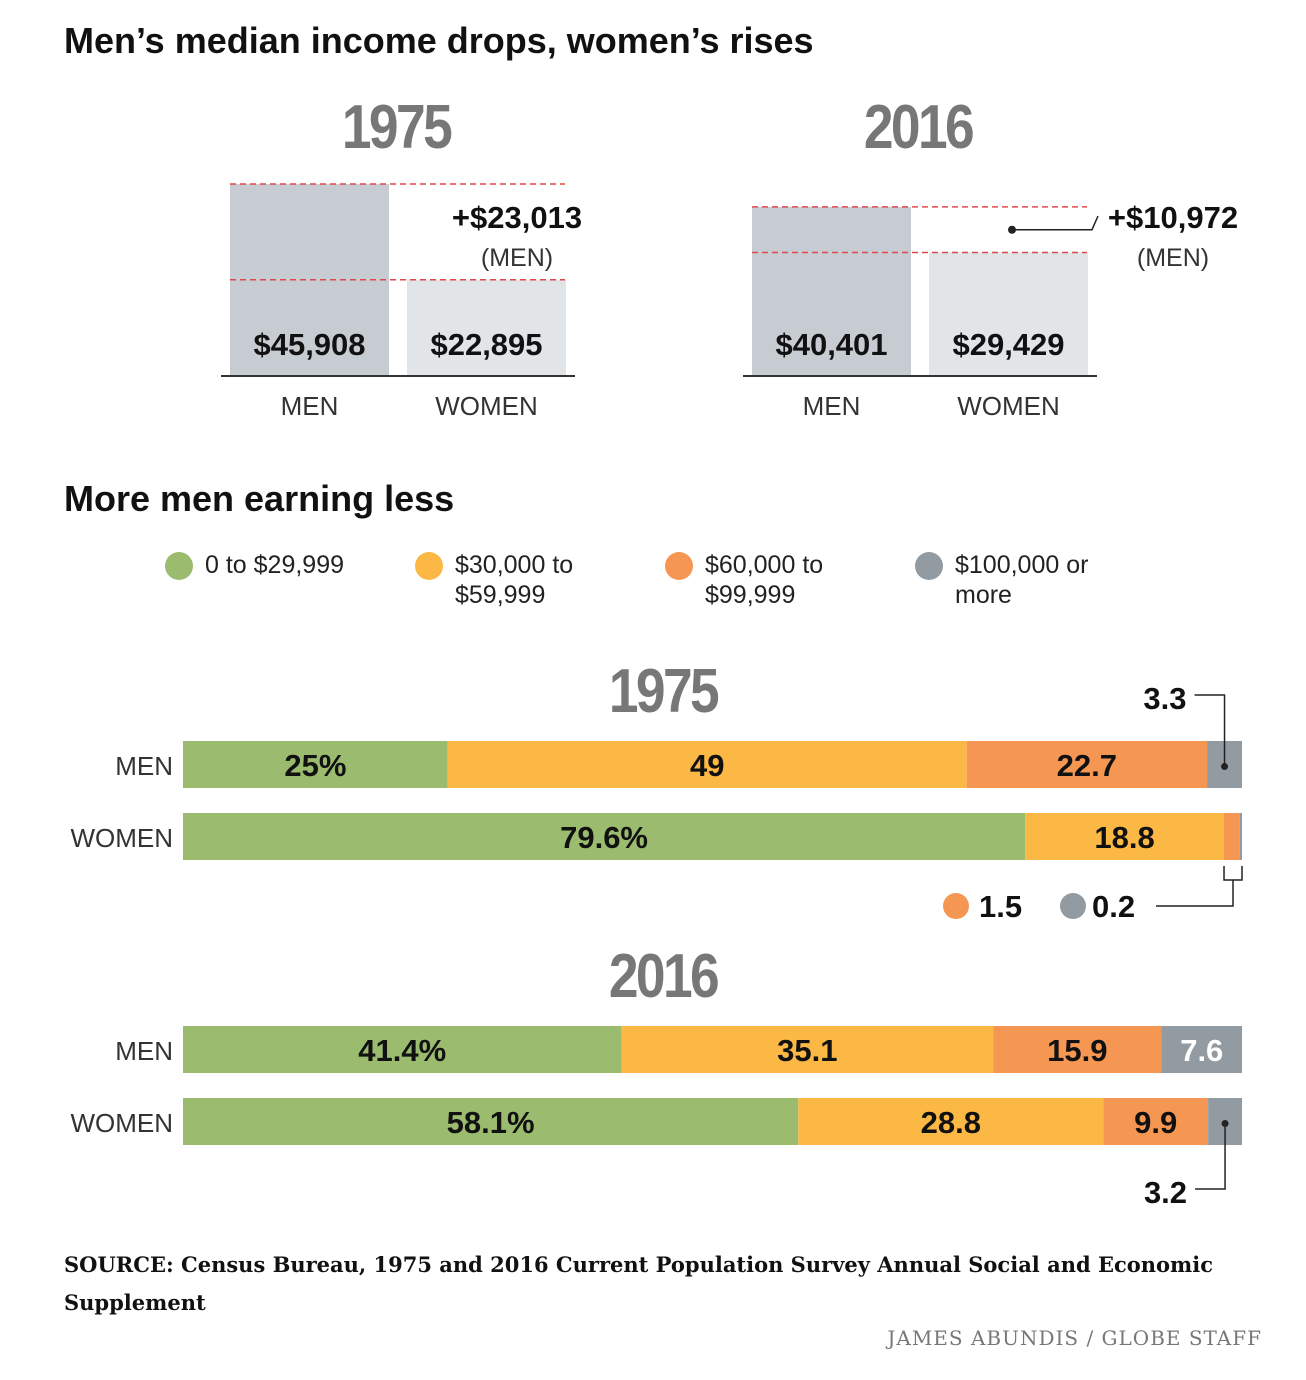 This screenshot has width=1306, height=1380. Describe the element at coordinates (831, 290) in the screenshot. I see `bar-2016-men` at that location.